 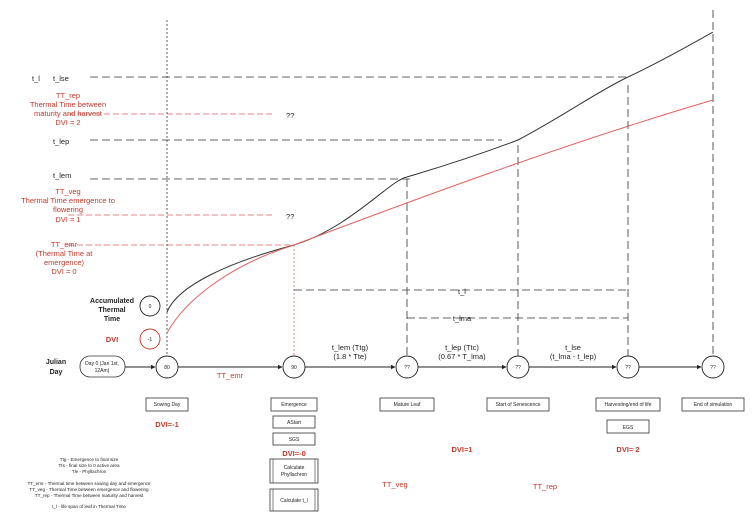 I want to click on node-senescence: ??, so click(x=518, y=367).